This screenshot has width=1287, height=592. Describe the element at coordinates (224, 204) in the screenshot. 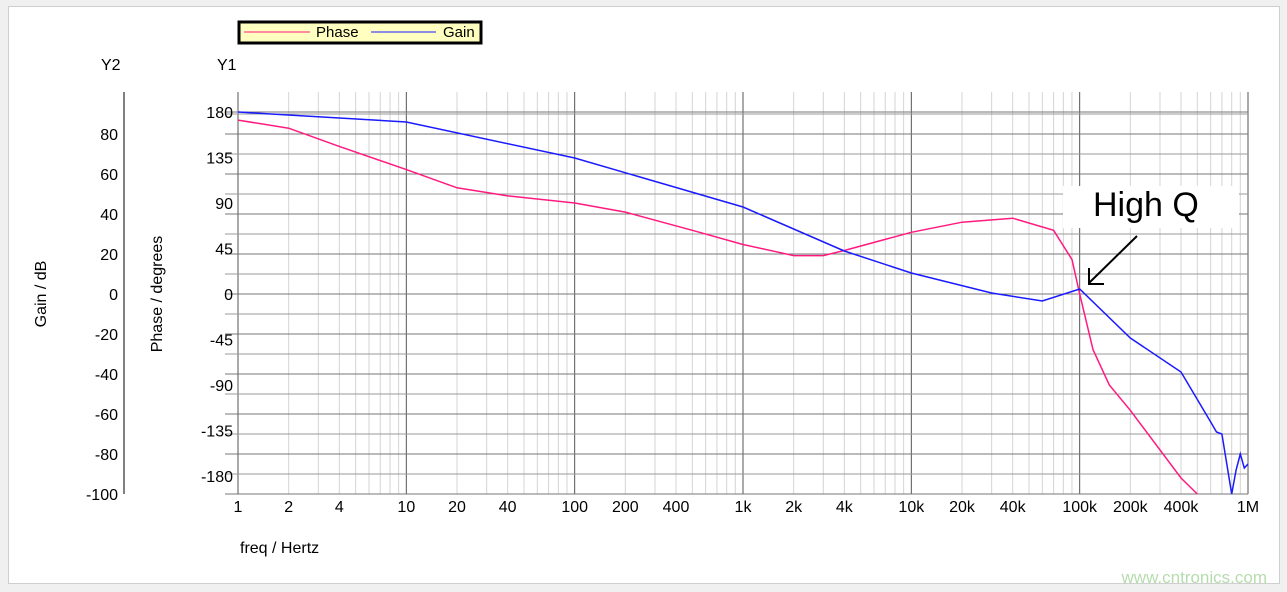

I see `y1-tick-label: 90` at that location.